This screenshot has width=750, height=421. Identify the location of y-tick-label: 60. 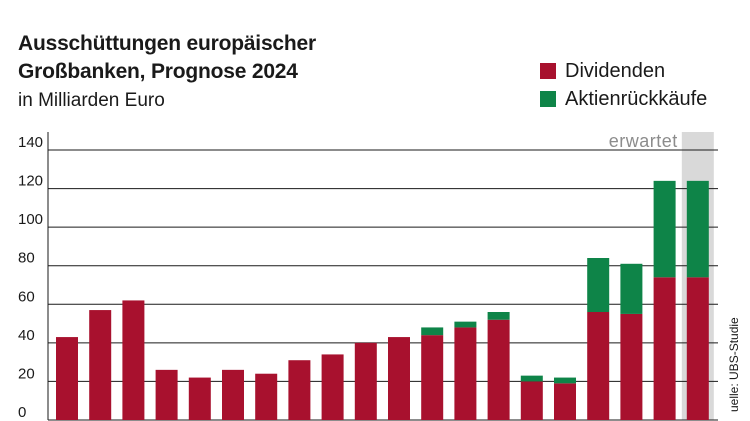
(26, 296).